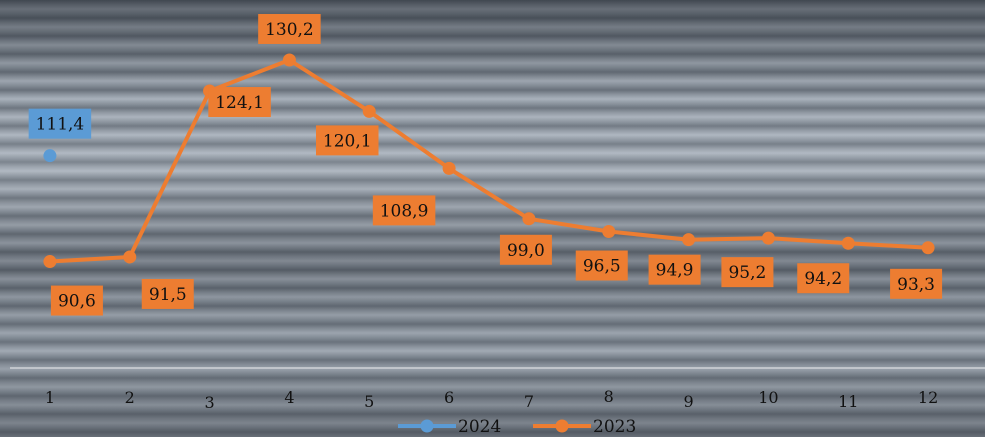 This screenshot has width=985, height=437. Describe the element at coordinates (768, 397) in the screenshot. I see `x-tick-label: 10` at that location.